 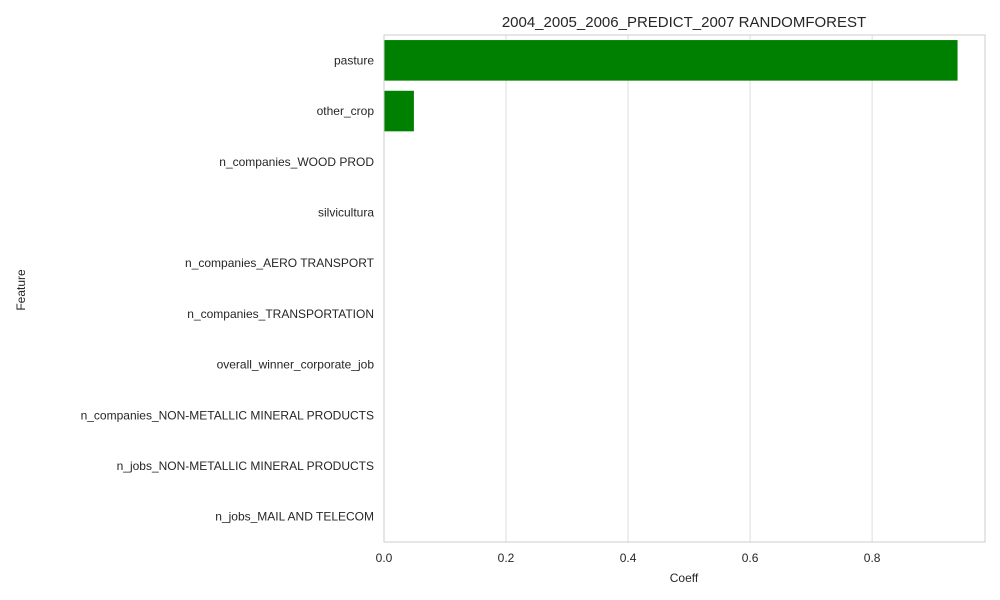 What do you see at coordinates (294, 517) in the screenshot?
I see `y-tick-label: n_jobs_MAIL AND TELECOM` at bounding box center [294, 517].